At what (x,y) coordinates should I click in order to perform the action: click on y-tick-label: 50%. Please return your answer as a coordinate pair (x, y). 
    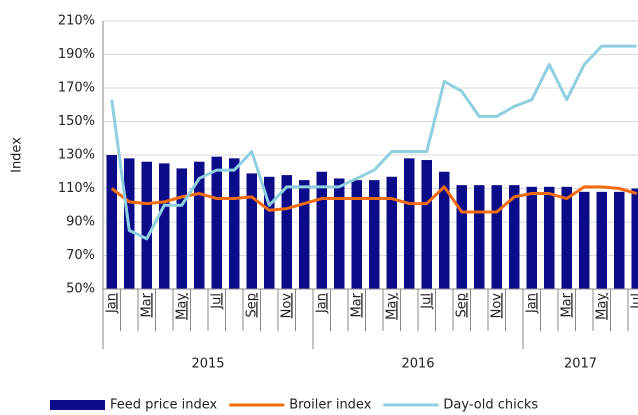
    Looking at the image, I should click on (80, 289).